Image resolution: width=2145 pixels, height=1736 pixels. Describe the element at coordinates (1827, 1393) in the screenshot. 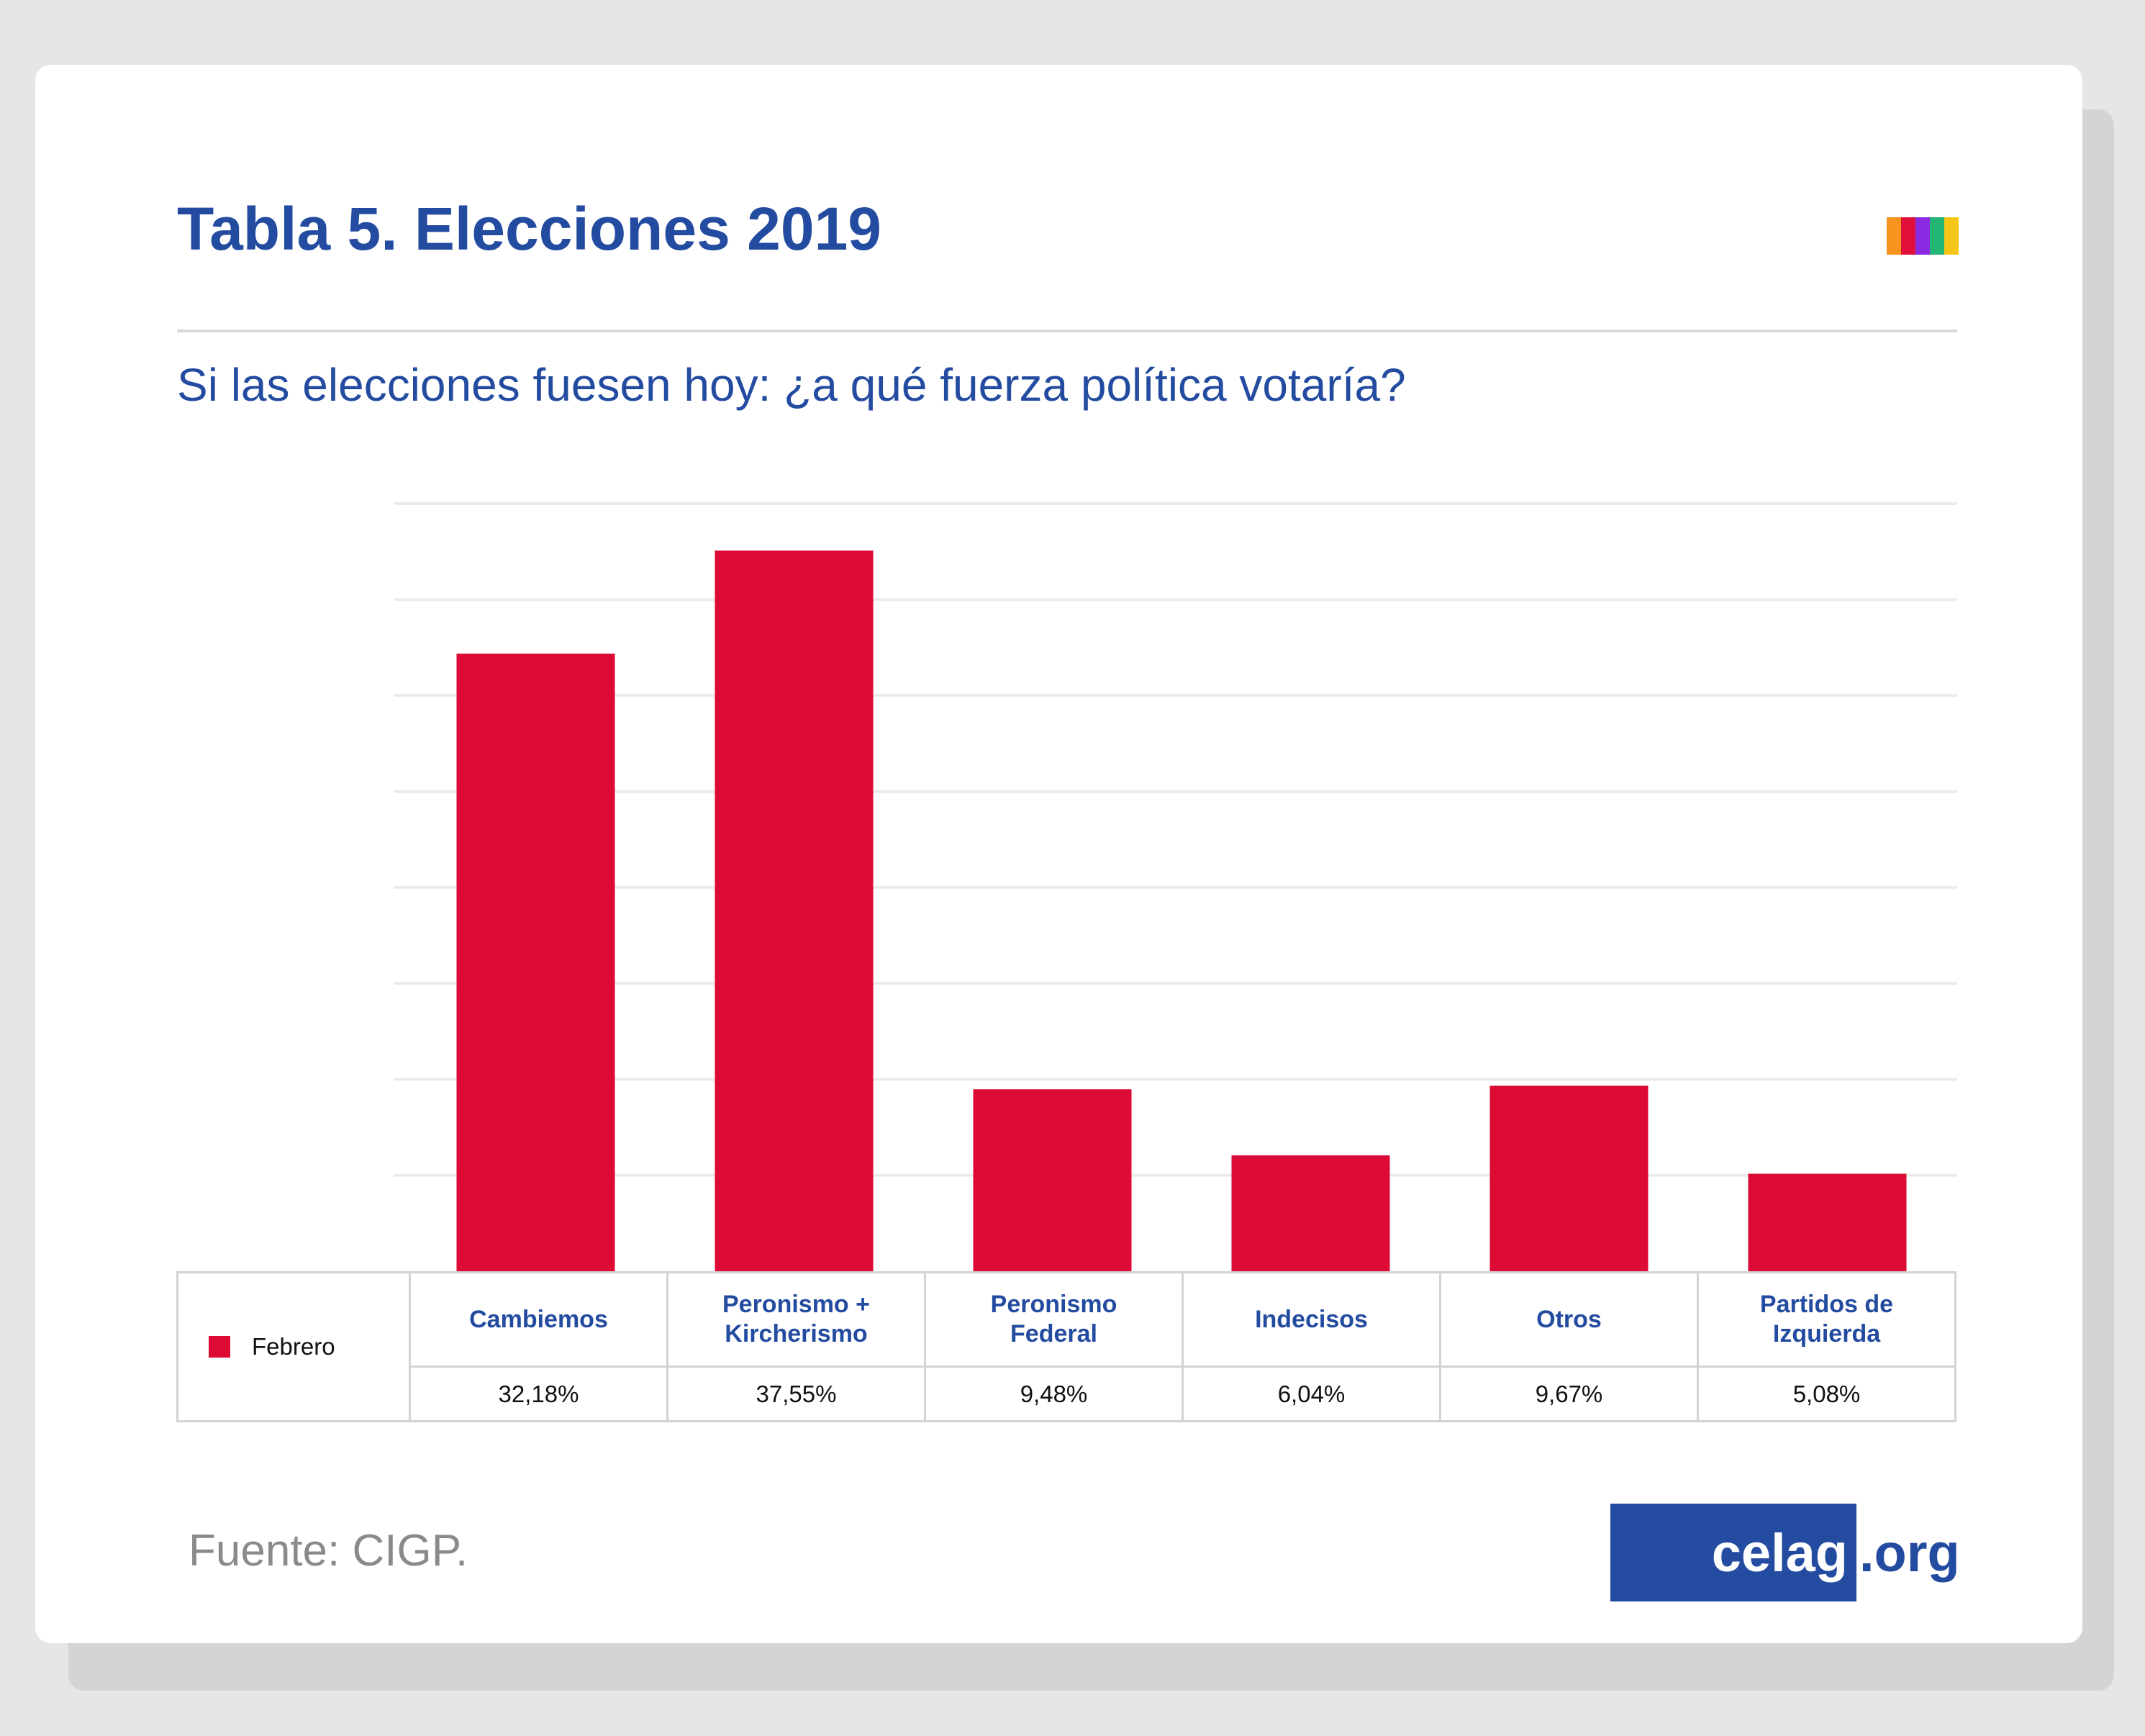

I see `value-label: 5,08%` at that location.